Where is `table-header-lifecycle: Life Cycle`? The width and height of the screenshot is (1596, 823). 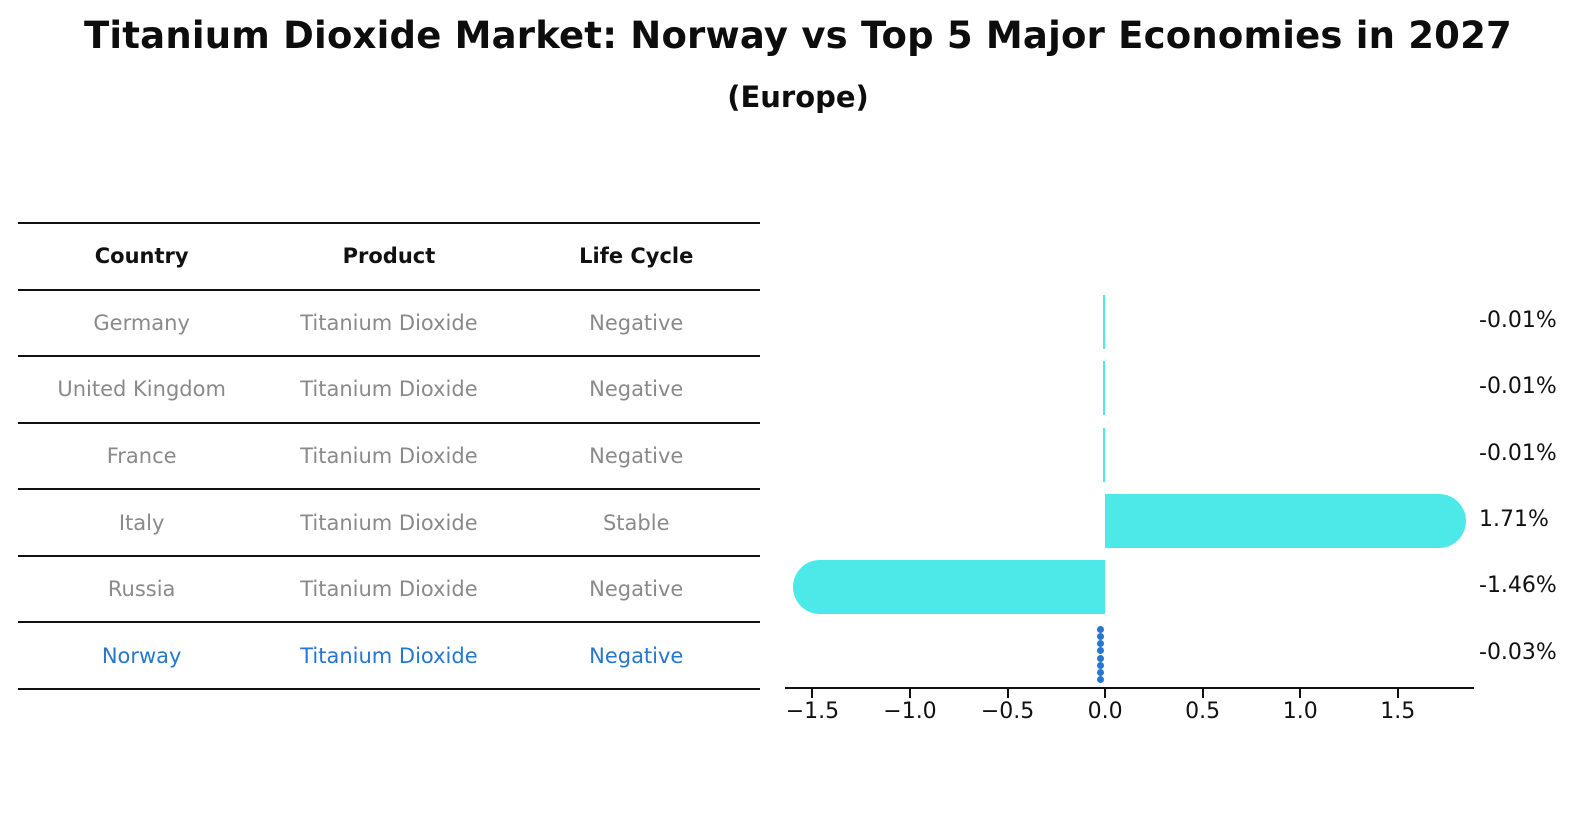
table-header-lifecycle: Life Cycle is located at coordinates (636, 256).